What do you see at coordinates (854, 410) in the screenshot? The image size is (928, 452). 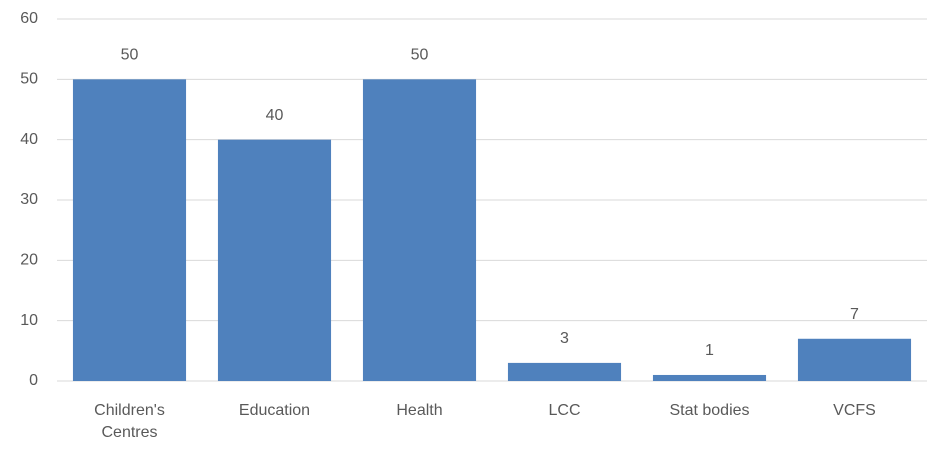 I see `x-tick-label: VCFS` at bounding box center [854, 410].